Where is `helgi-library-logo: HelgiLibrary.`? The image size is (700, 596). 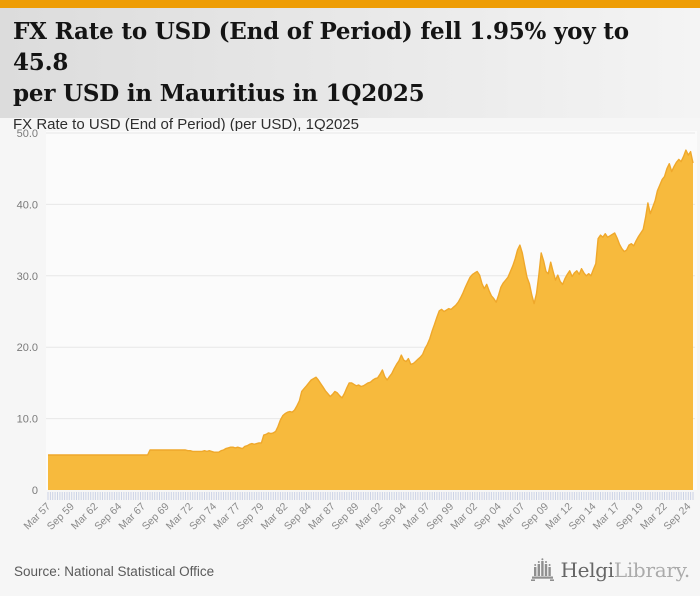
helgi-library-logo: HelgiLibrary. is located at coordinates (610, 570).